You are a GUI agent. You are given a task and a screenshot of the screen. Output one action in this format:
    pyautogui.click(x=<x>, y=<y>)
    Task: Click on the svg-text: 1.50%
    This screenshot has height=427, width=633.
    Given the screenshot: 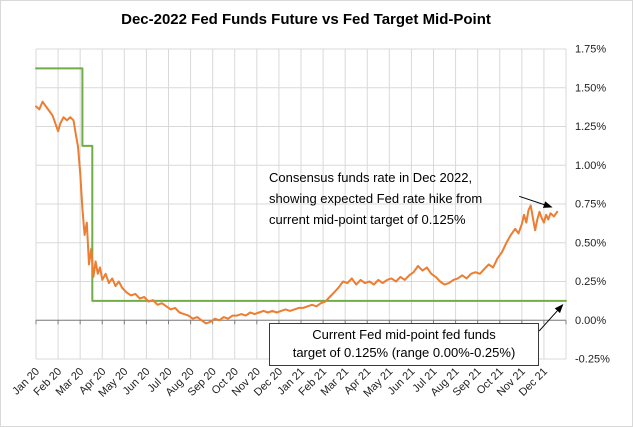 What is the action you would take?
    pyautogui.click(x=590, y=88)
    